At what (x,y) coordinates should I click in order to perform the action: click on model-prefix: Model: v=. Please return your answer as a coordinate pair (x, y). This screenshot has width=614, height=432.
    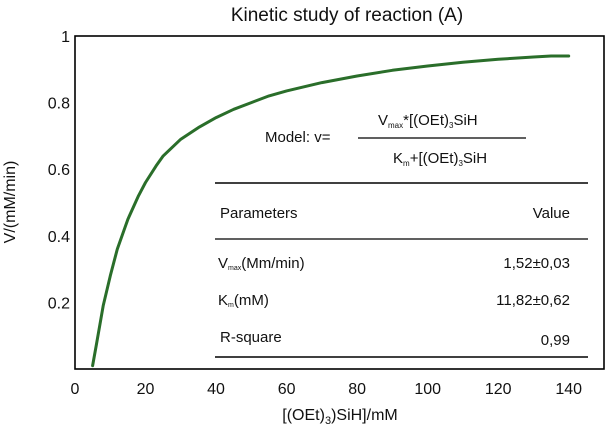
    Looking at the image, I should click on (298, 137).